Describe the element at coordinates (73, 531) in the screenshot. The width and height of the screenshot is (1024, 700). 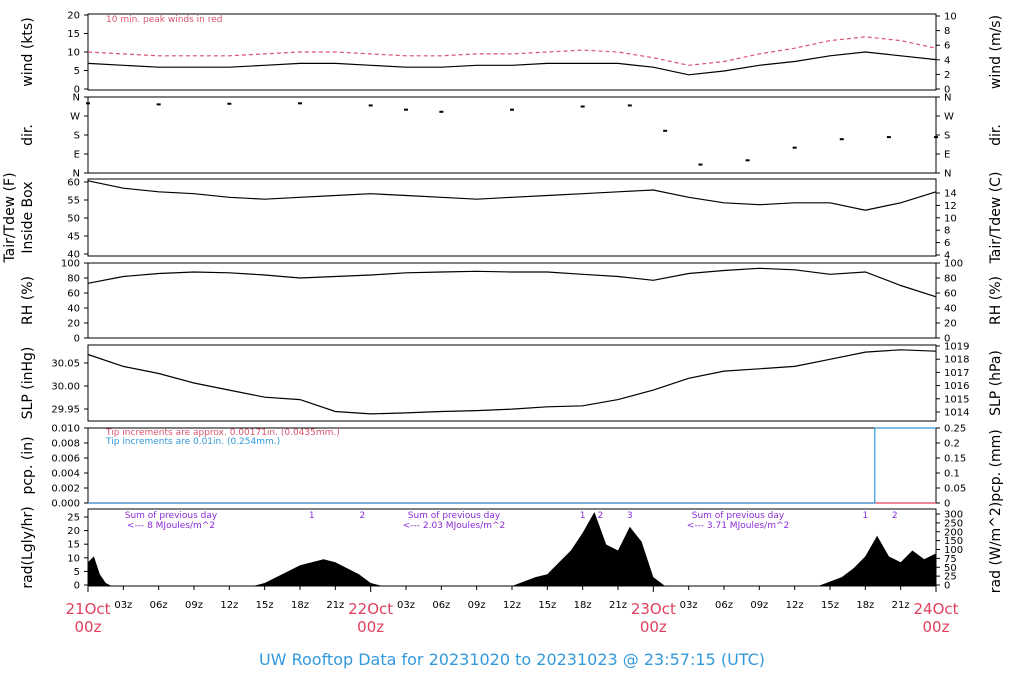
I see `rad-left-tick-label: 20` at that location.